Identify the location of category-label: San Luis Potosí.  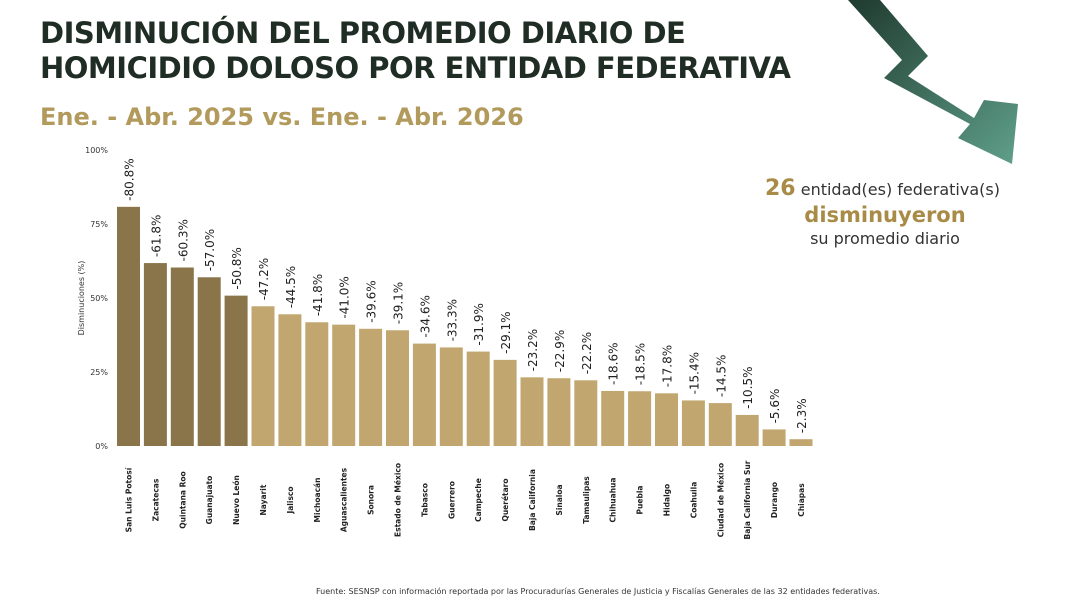
(129, 499).